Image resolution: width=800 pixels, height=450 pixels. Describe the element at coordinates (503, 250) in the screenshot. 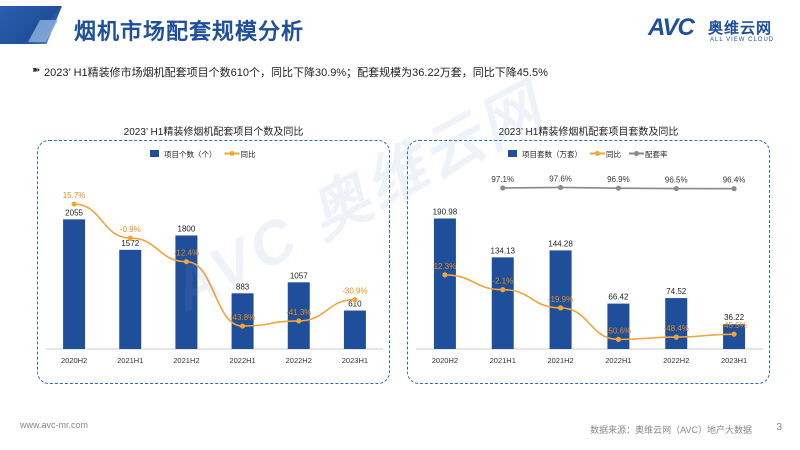

I see `bar-label-2021H1: 134.13` at that location.